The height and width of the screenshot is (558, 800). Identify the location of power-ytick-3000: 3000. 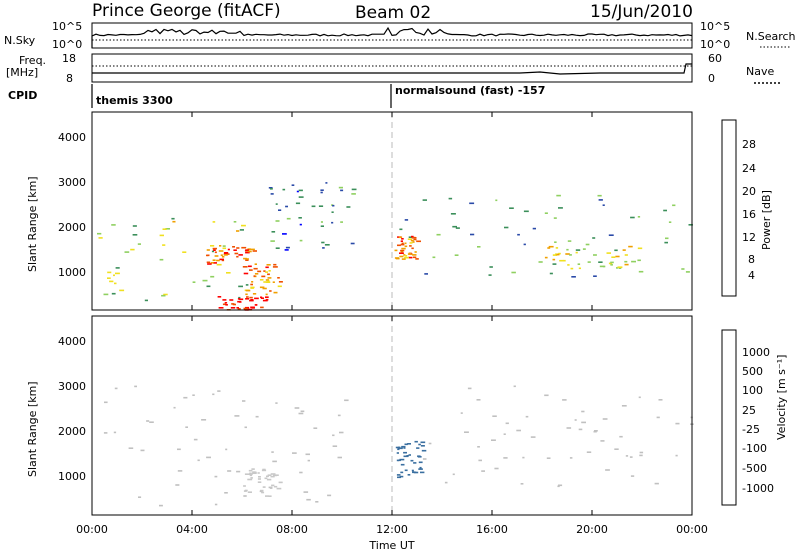
(72, 182).